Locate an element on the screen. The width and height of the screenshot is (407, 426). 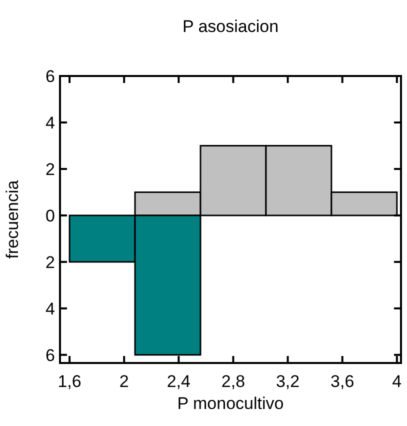
x-tick-label: 1,6 is located at coordinates (70, 381).